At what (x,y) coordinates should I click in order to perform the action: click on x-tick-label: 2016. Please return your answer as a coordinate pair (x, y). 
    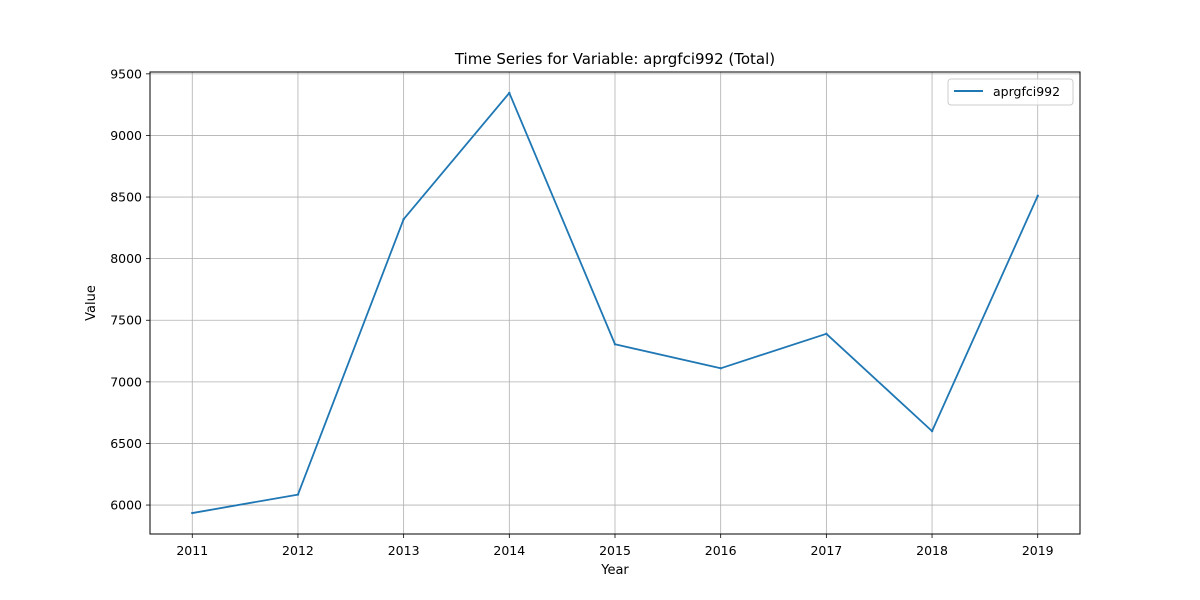
    Looking at the image, I should click on (721, 550).